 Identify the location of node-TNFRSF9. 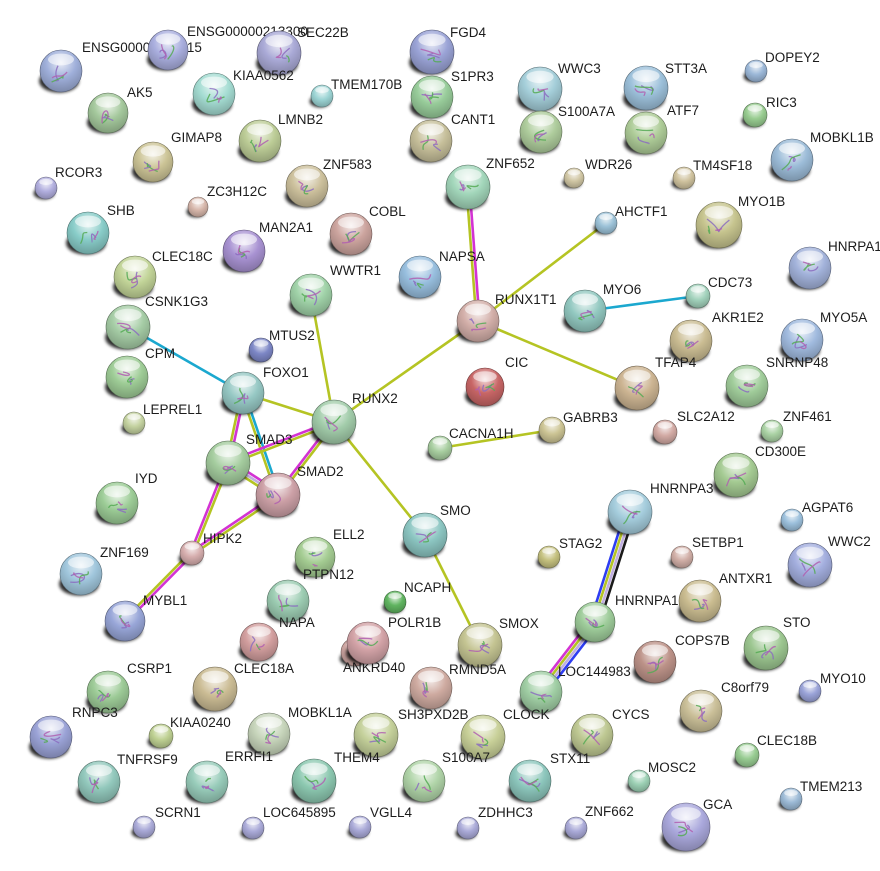
(99, 782).